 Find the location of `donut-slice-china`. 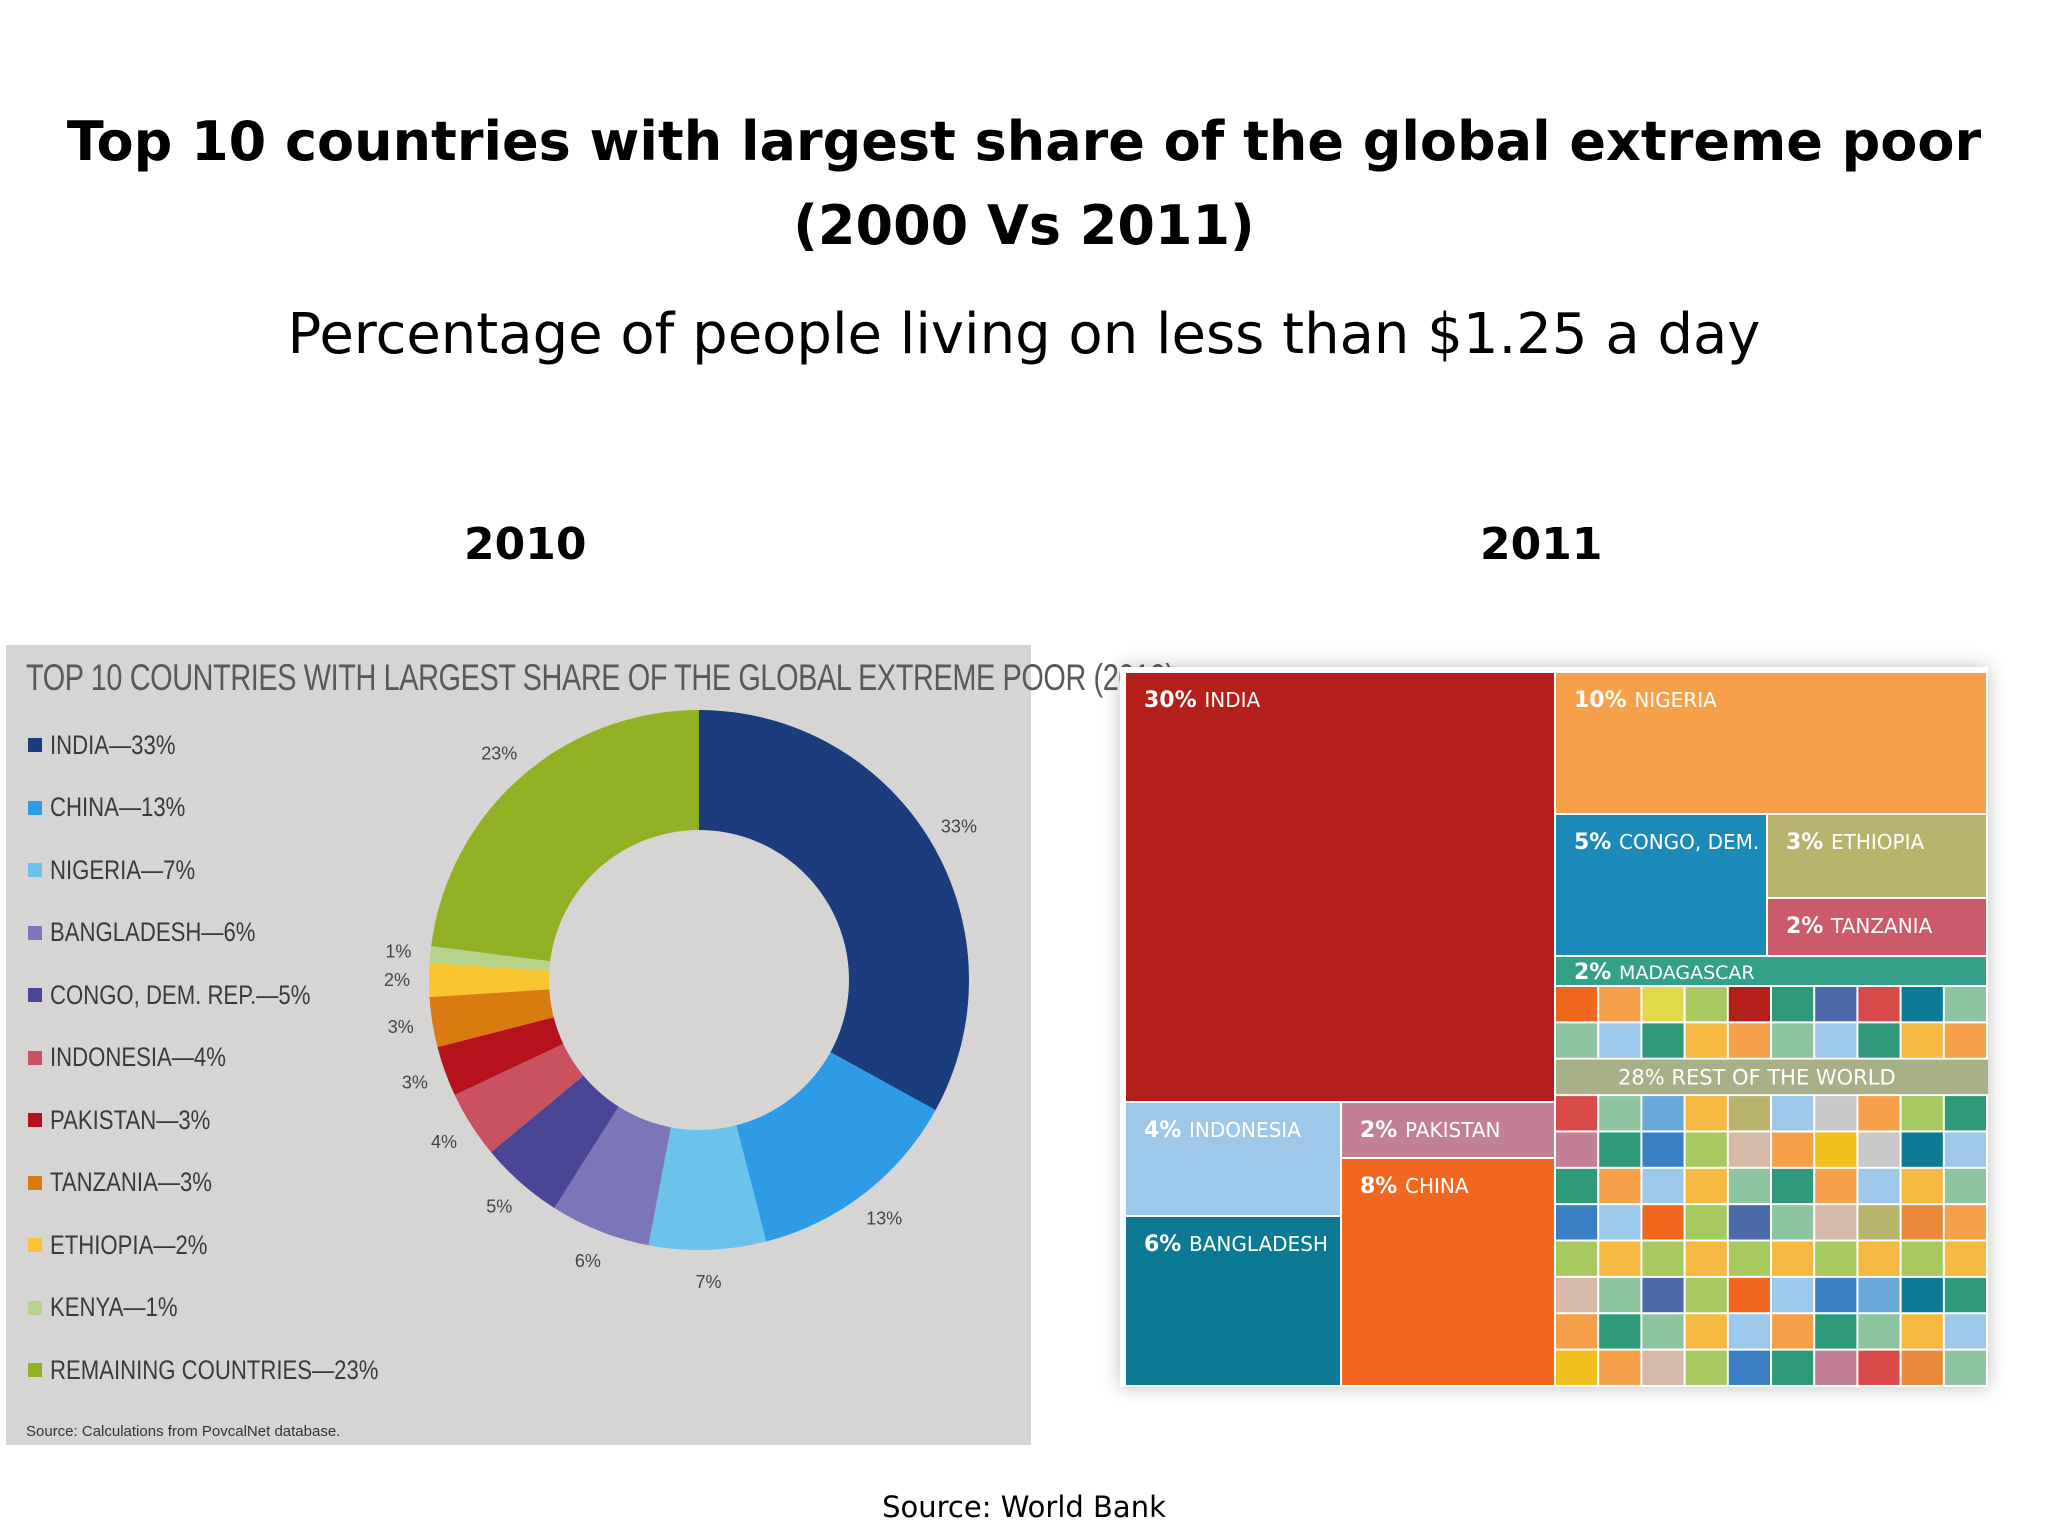

donut-slice-china is located at coordinates (836, 1147).